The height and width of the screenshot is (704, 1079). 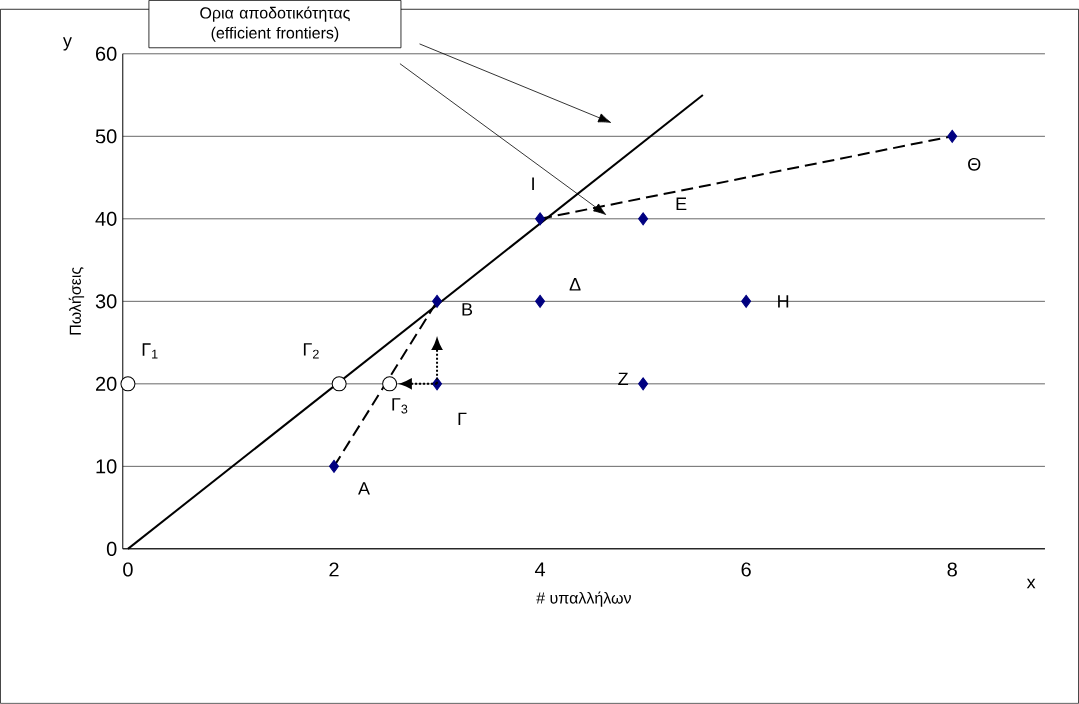 What do you see at coordinates (583, 599) in the screenshot?
I see `x-axis-title: # υπαλλήλων` at bounding box center [583, 599].